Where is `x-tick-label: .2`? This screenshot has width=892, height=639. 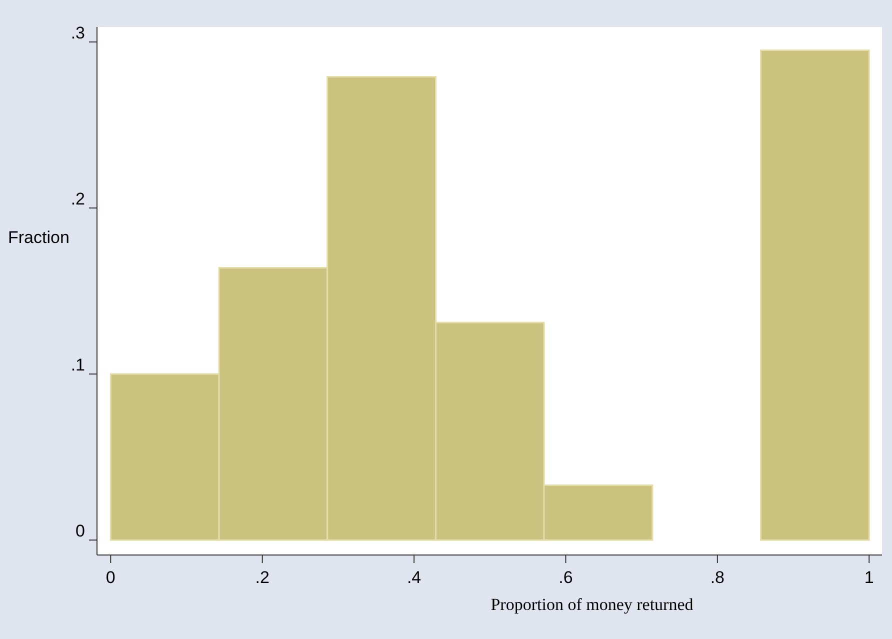
x-tick-label: .2 is located at coordinates (262, 578).